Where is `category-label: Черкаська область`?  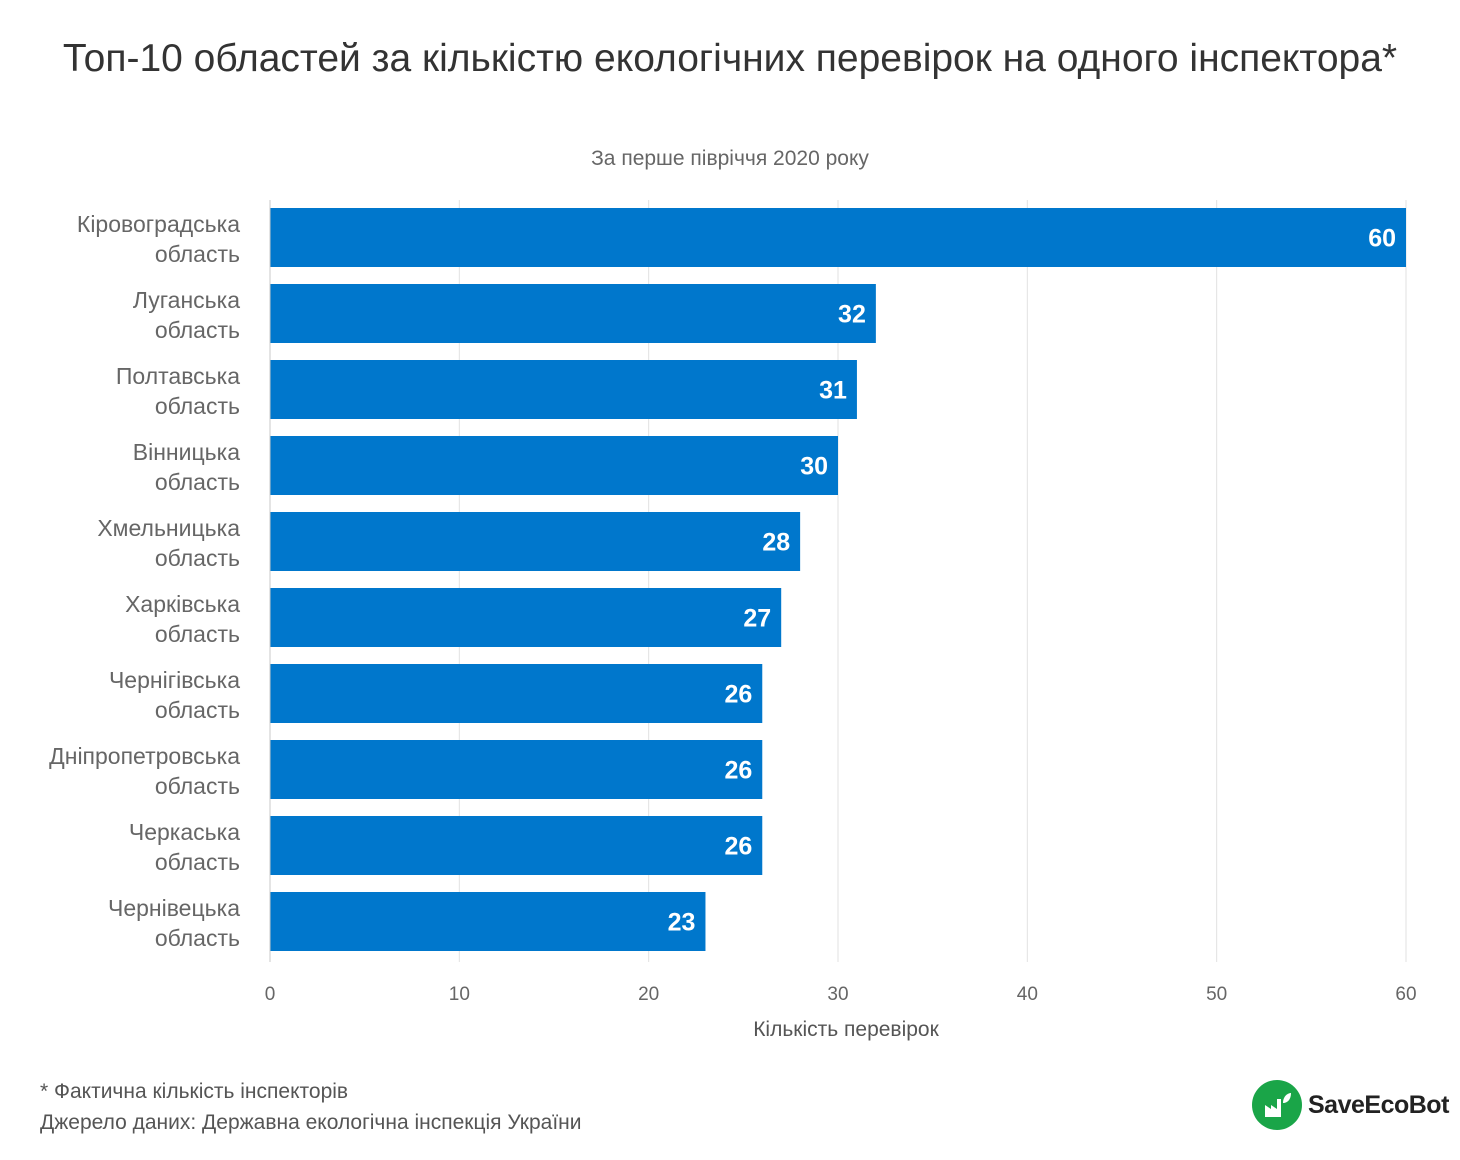
category-label: Черкаська область is located at coordinates (184, 847).